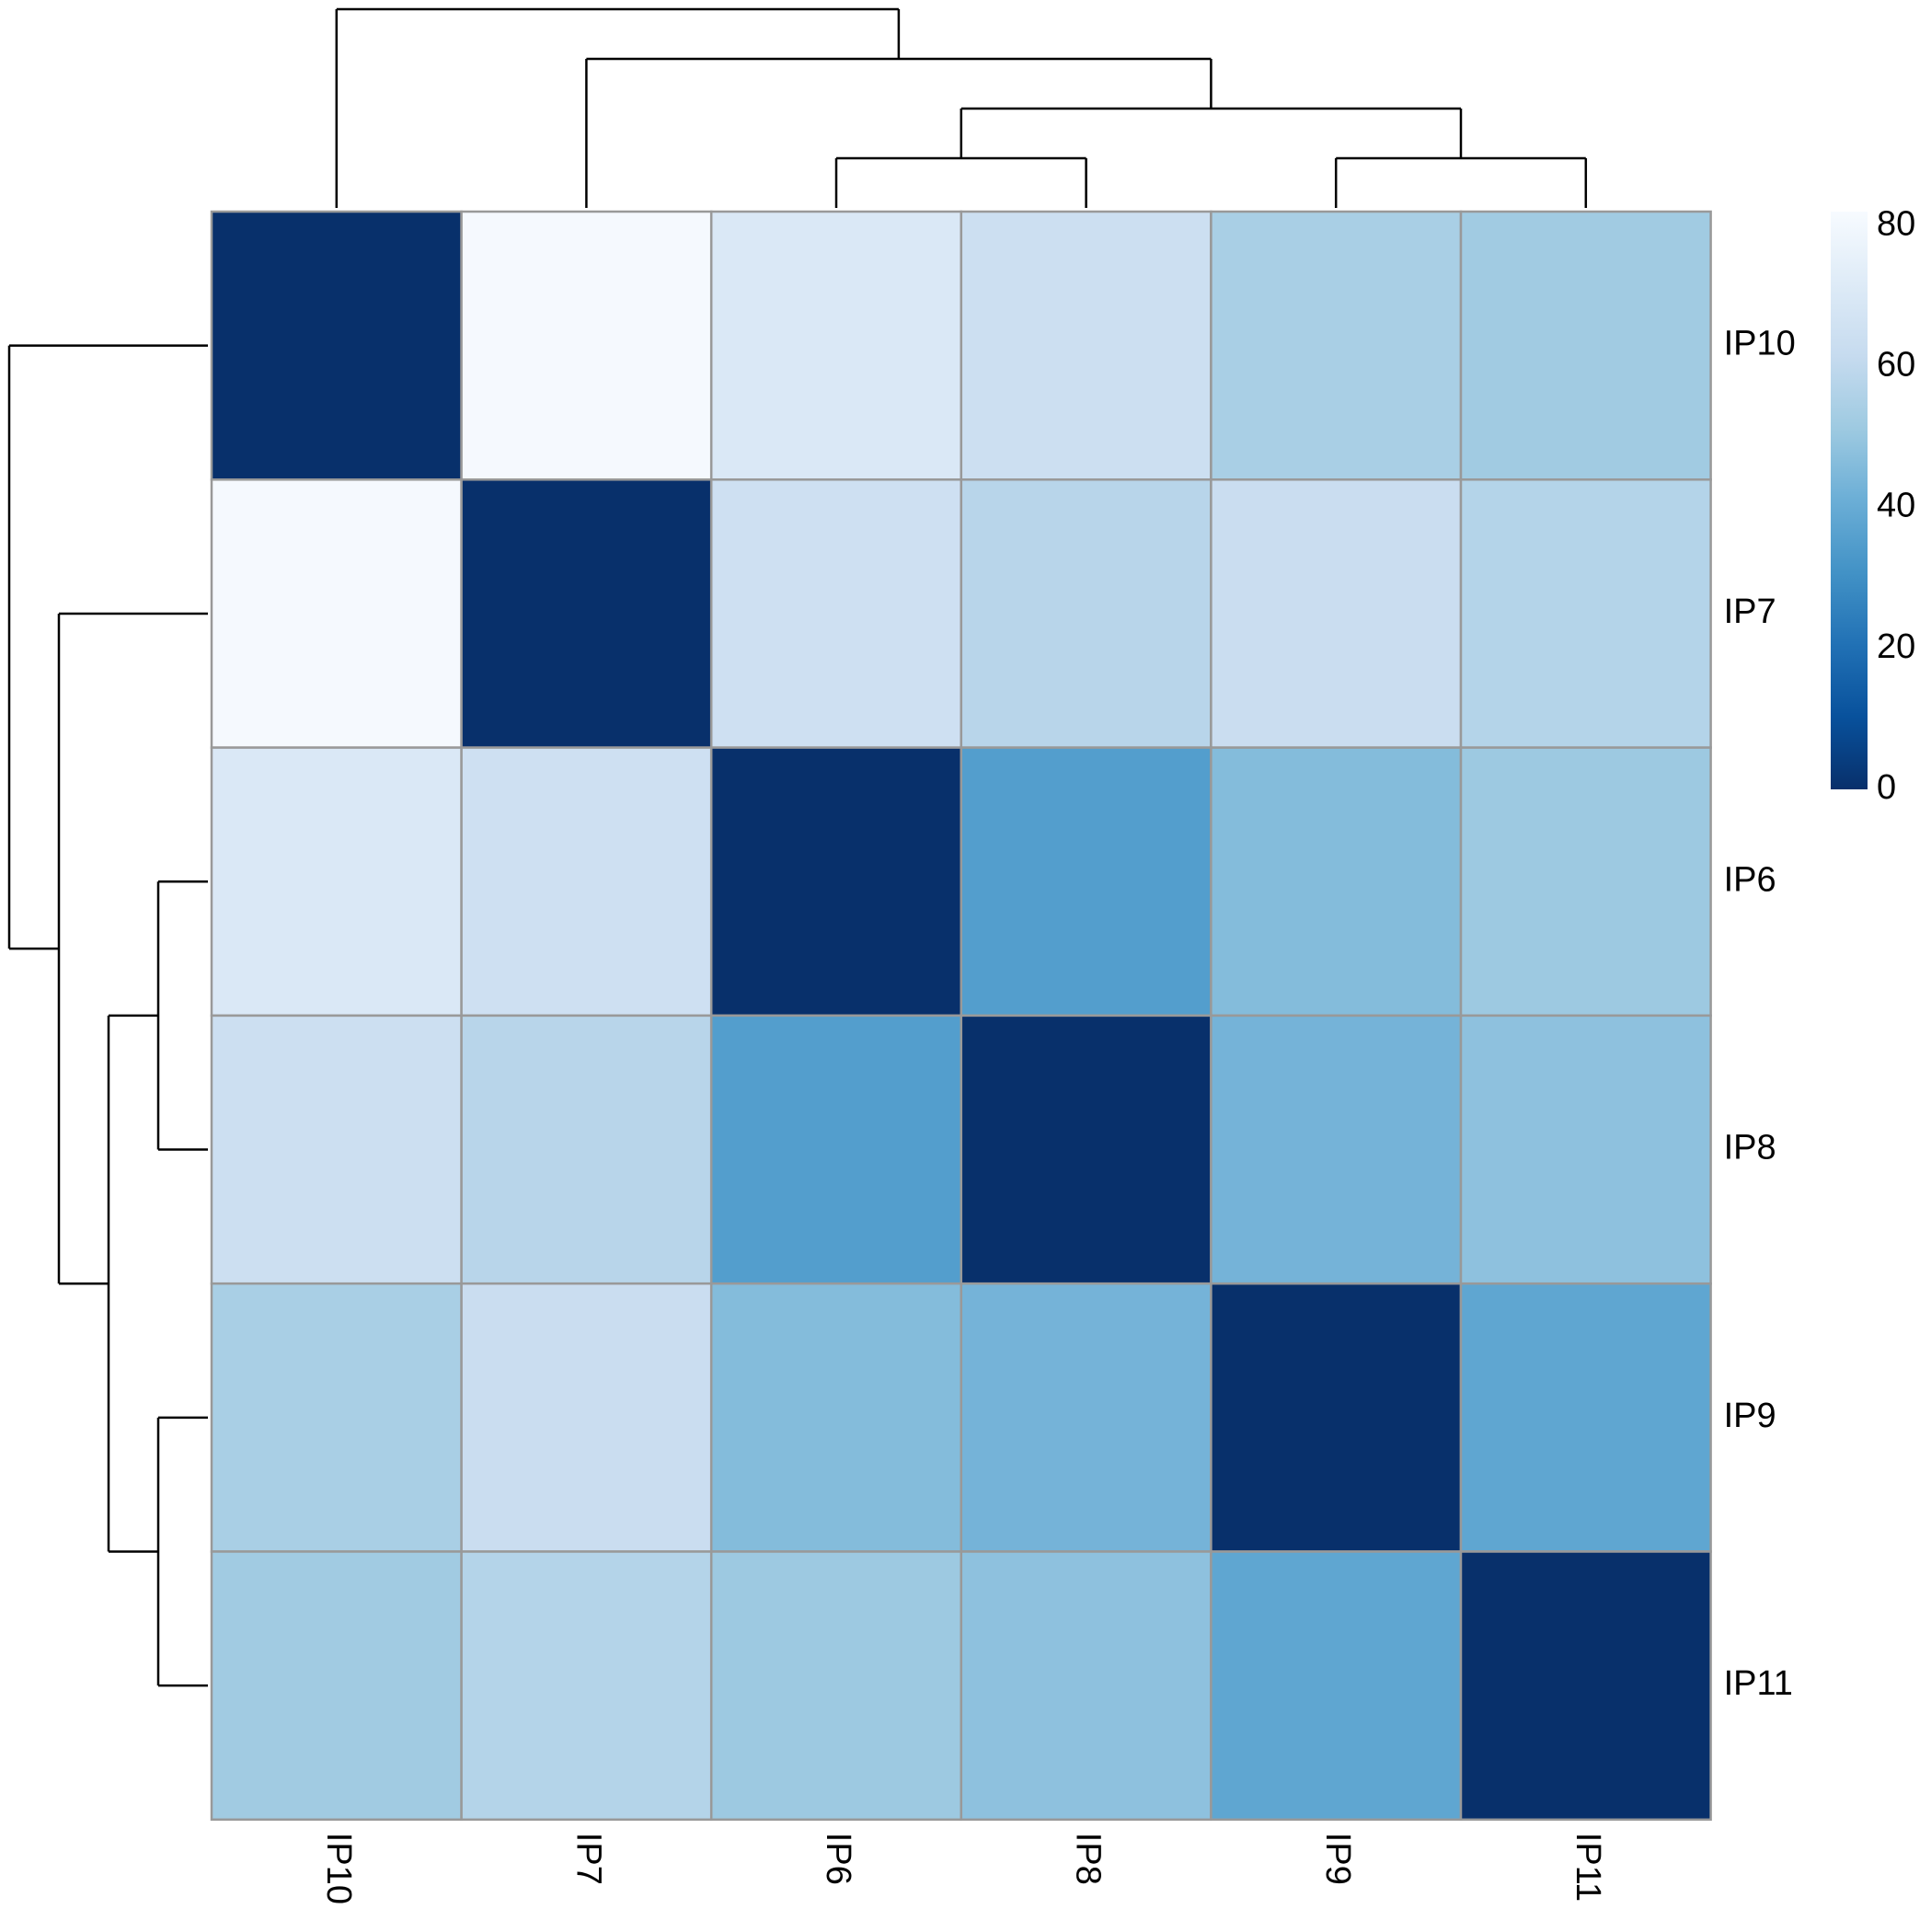 The image size is (1931, 1932). Describe the element at coordinates (336, 613) in the screenshot. I see `heatmap-cell-ip7-ip10` at that location.